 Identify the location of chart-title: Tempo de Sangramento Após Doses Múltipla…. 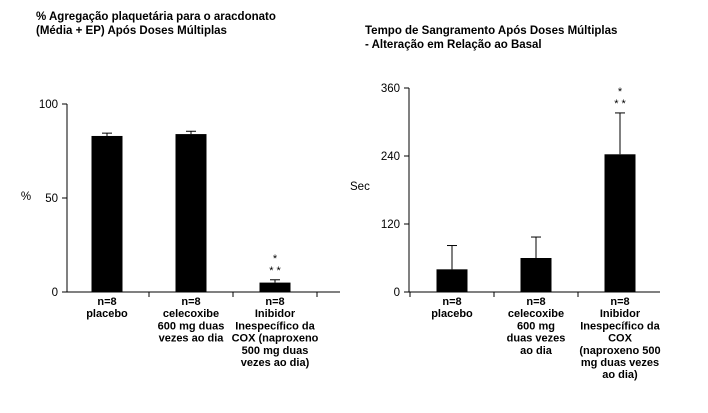
(491, 38).